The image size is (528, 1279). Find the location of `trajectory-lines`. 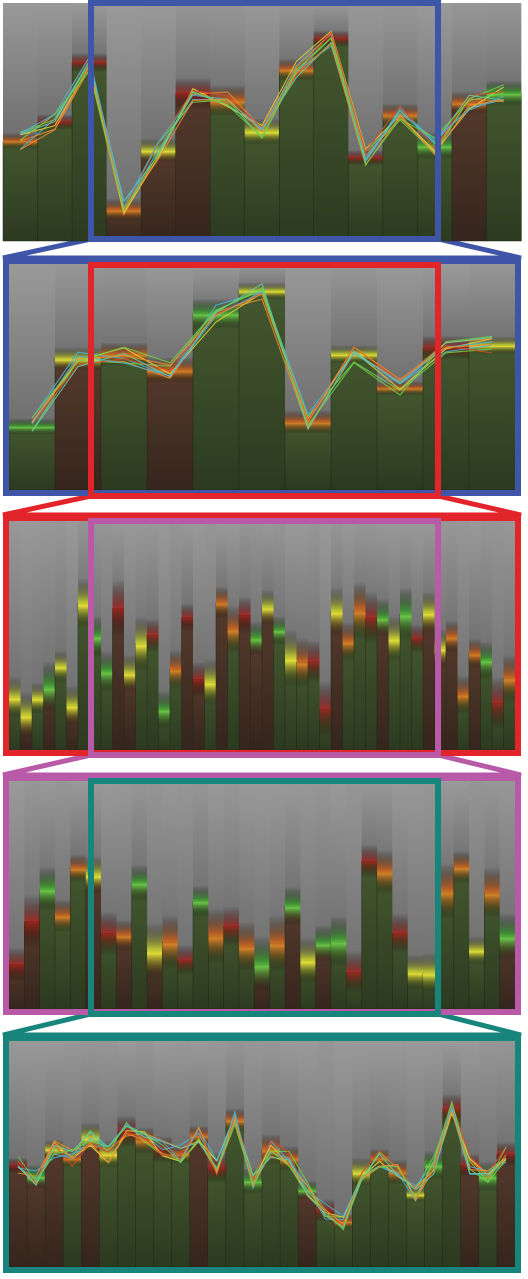

trajectory-lines is located at coordinates (261, 123).